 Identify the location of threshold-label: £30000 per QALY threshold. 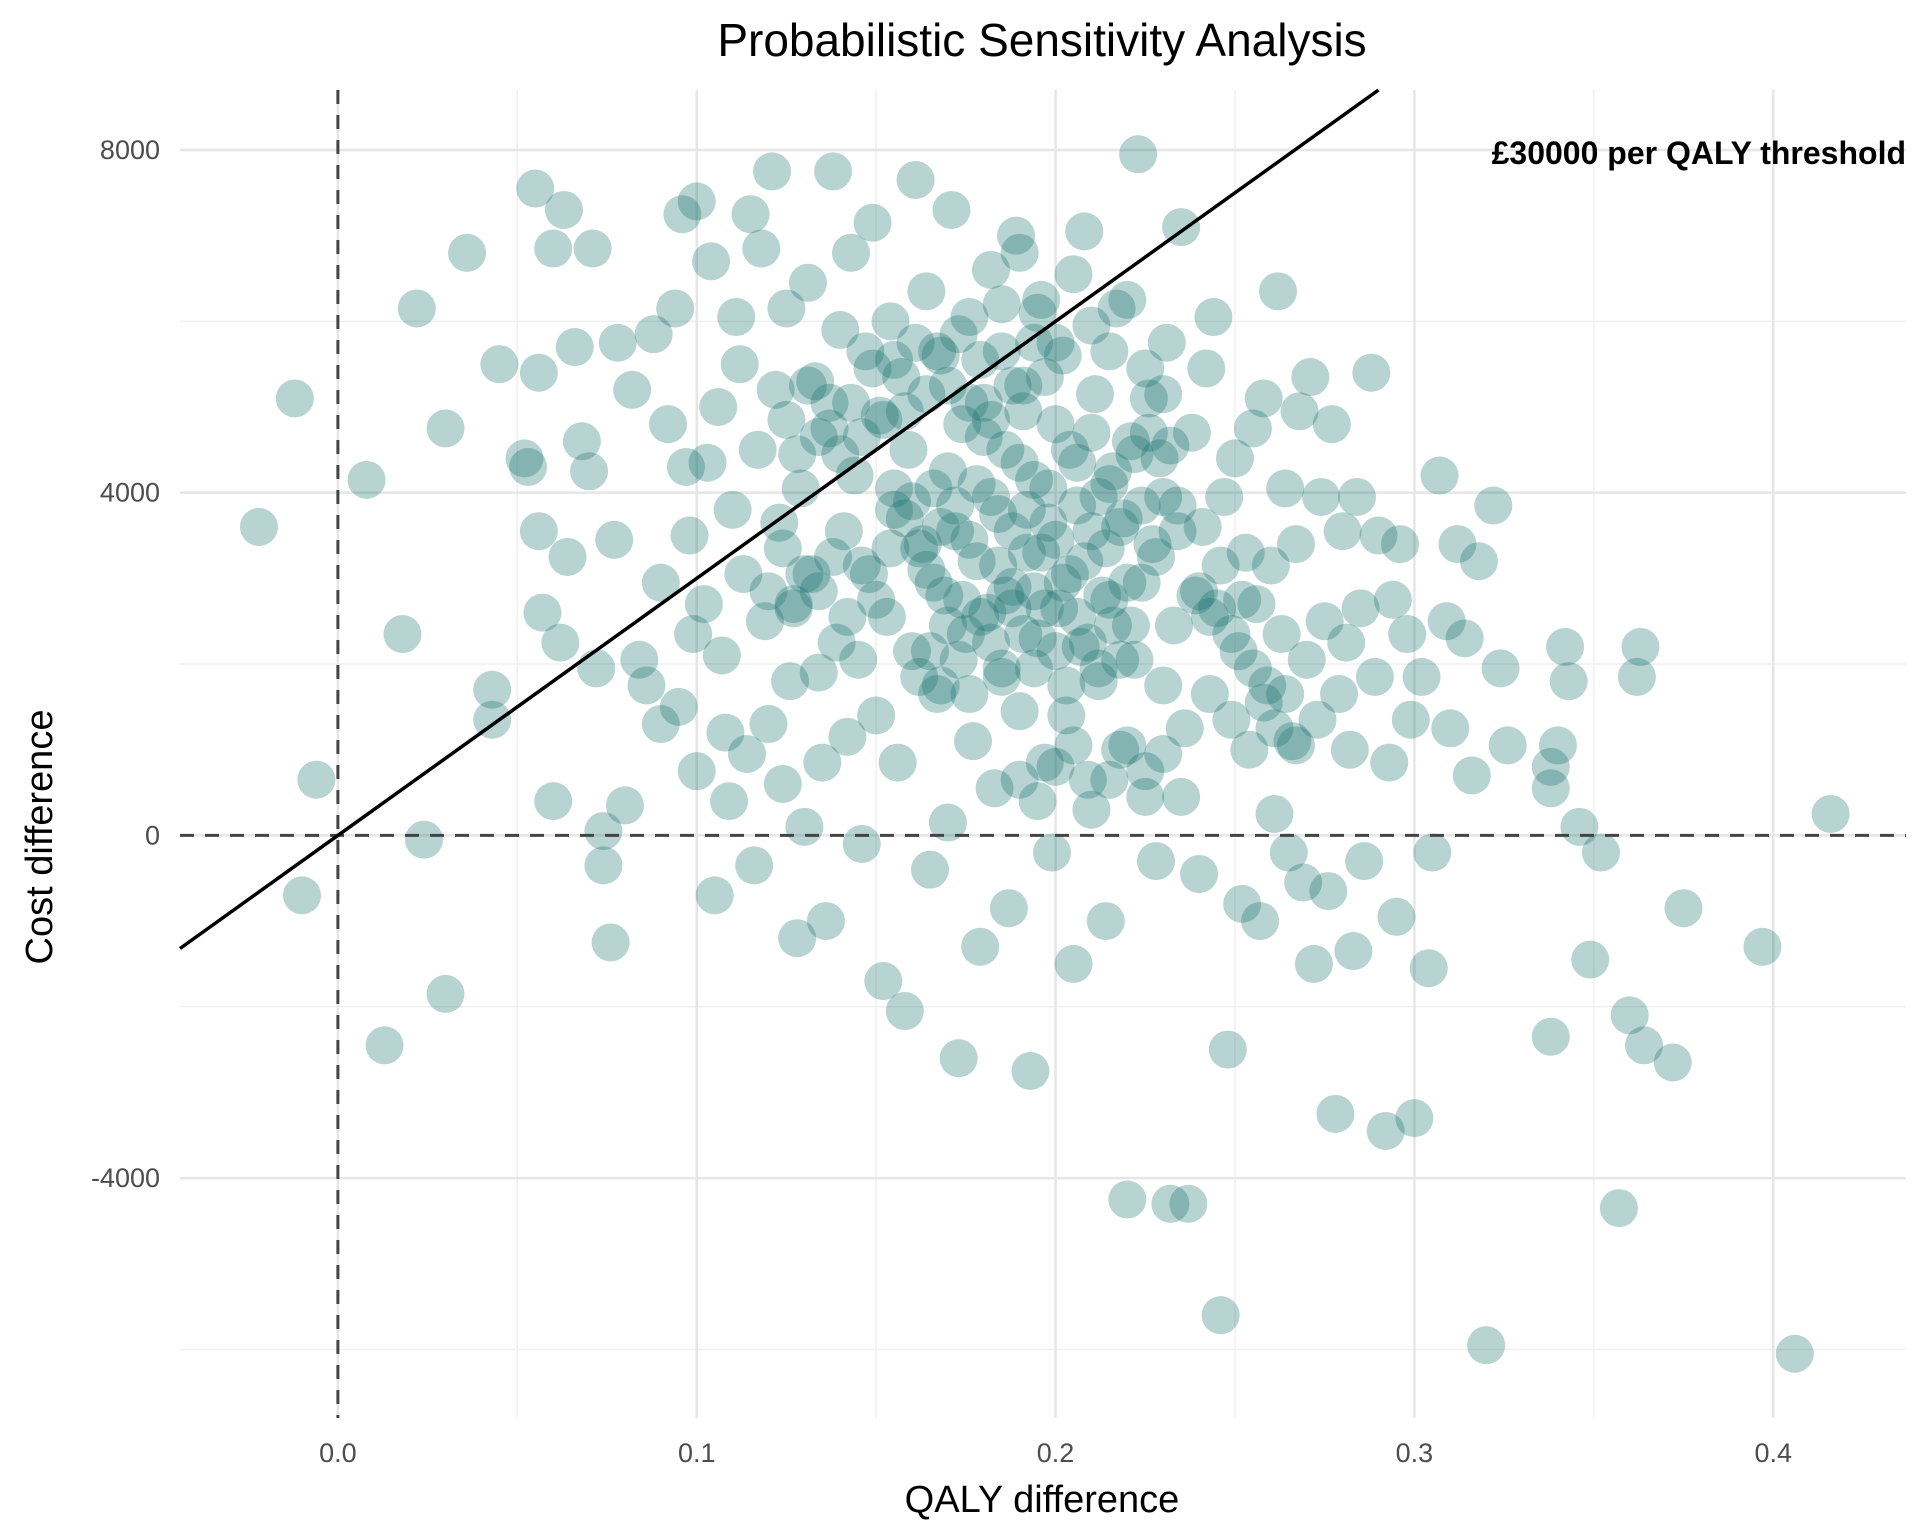
(1699, 153).